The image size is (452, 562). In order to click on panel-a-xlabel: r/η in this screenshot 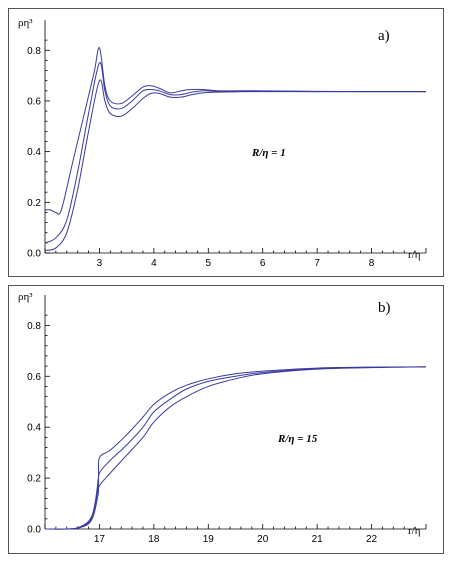, I will do `click(414, 255)`.